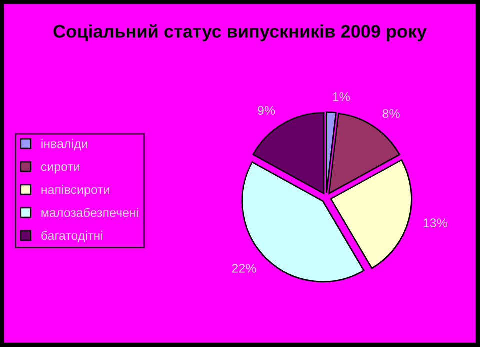 The width and height of the screenshot is (480, 347). Describe the element at coordinates (240, 33) in the screenshot. I see `chart-title: Соціальний статус випускників 2009 року` at that location.